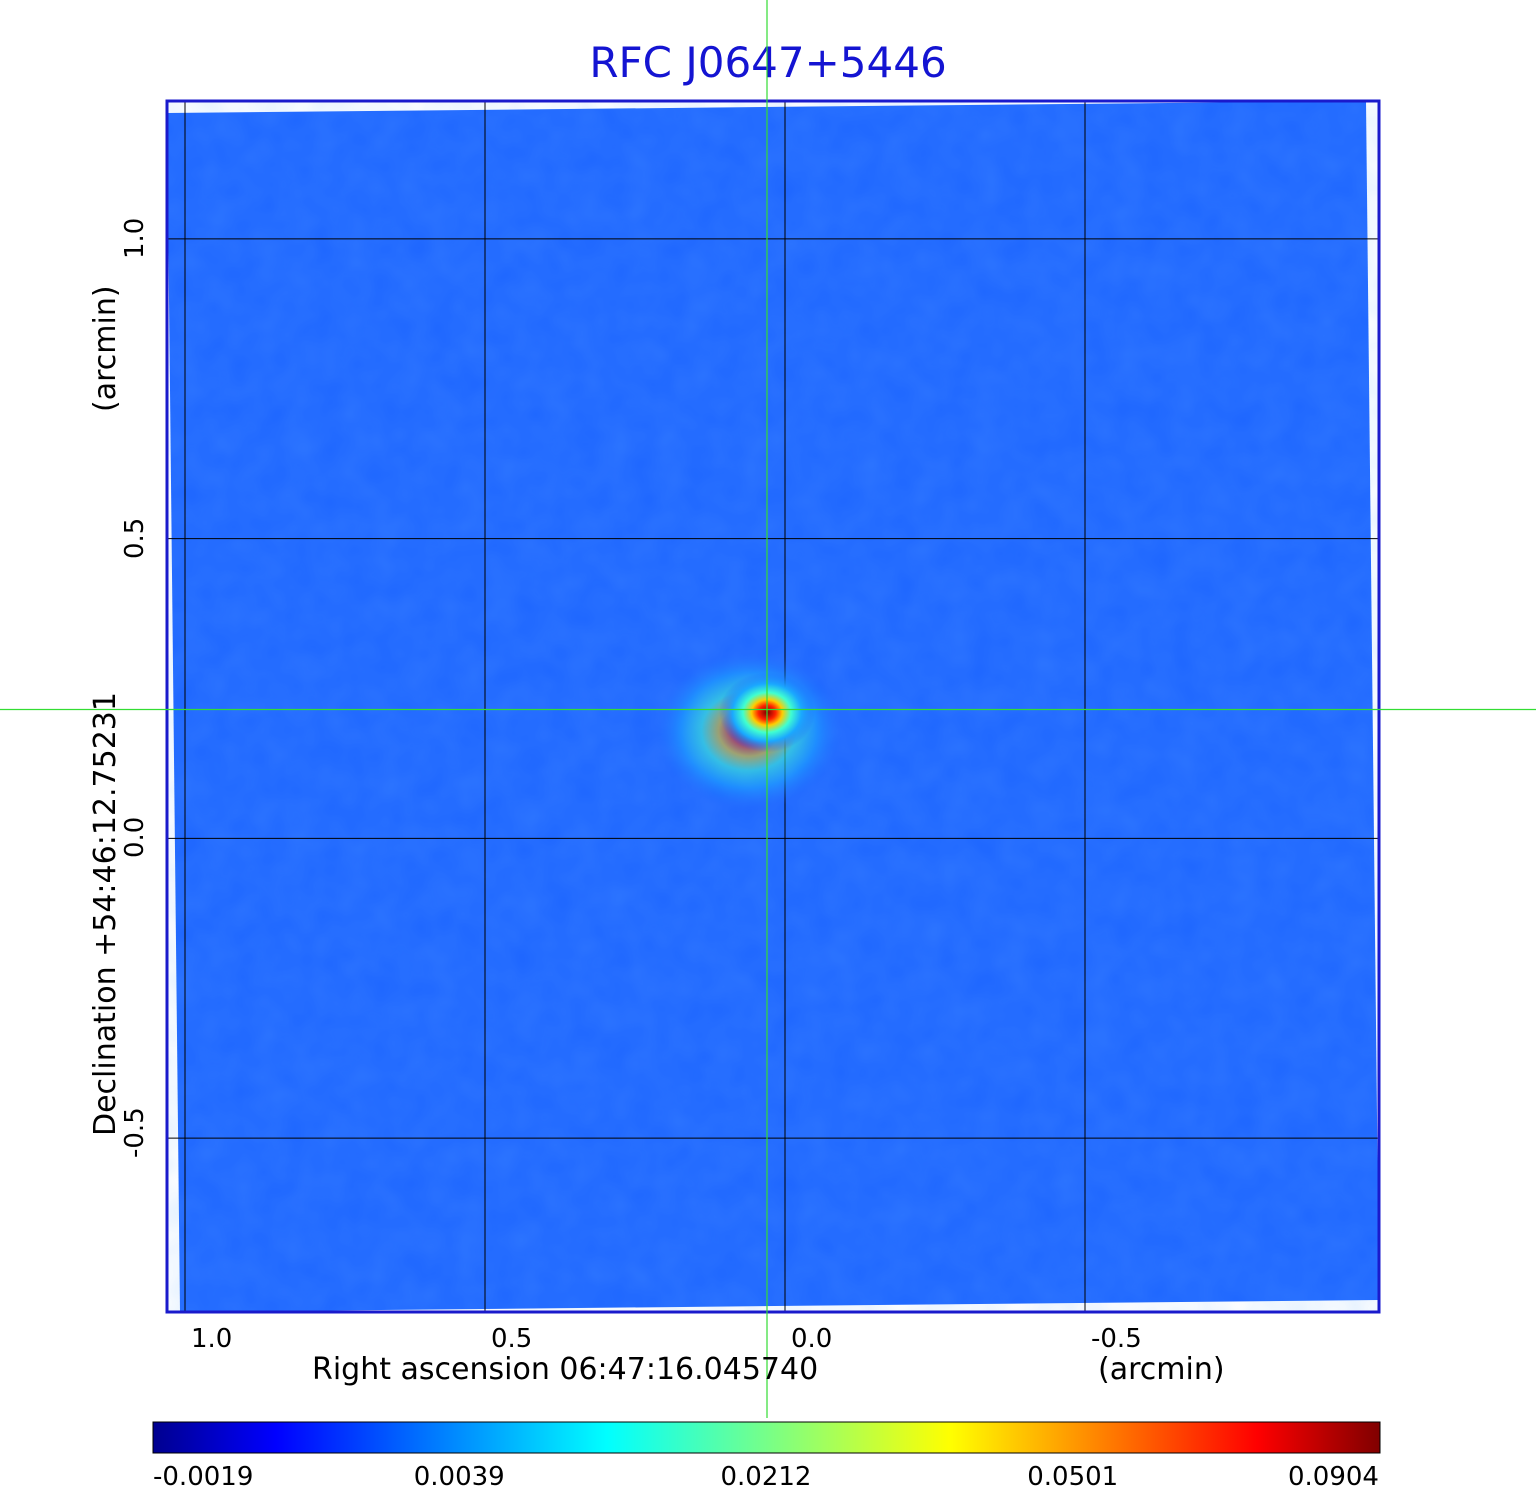  What do you see at coordinates (135, 538) in the screenshot?
I see `y-tick-label: 0.5` at bounding box center [135, 538].